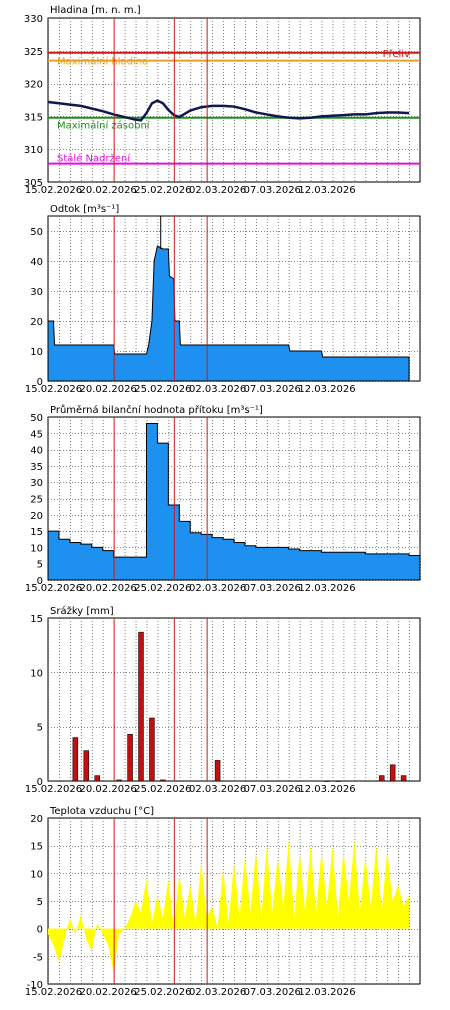 The width and height of the screenshot is (450, 1010). I want to click on reference-line-label: Přeliv, so click(396, 54).